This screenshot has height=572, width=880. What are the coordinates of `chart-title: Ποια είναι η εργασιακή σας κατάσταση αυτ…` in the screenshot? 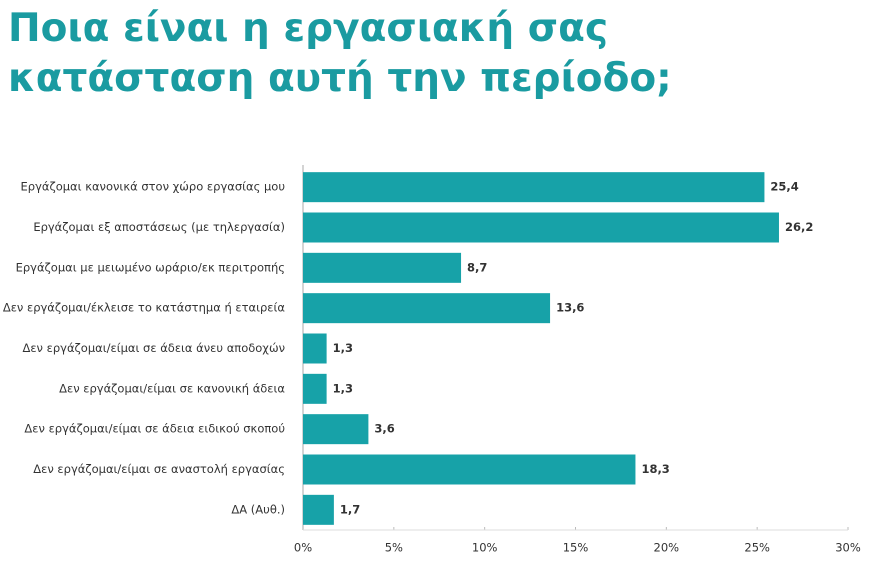 It's located at (340, 53).